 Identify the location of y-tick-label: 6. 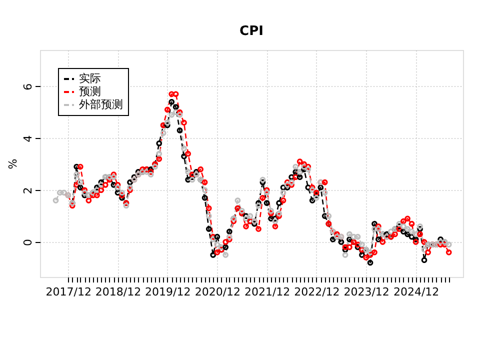
(28, 86).